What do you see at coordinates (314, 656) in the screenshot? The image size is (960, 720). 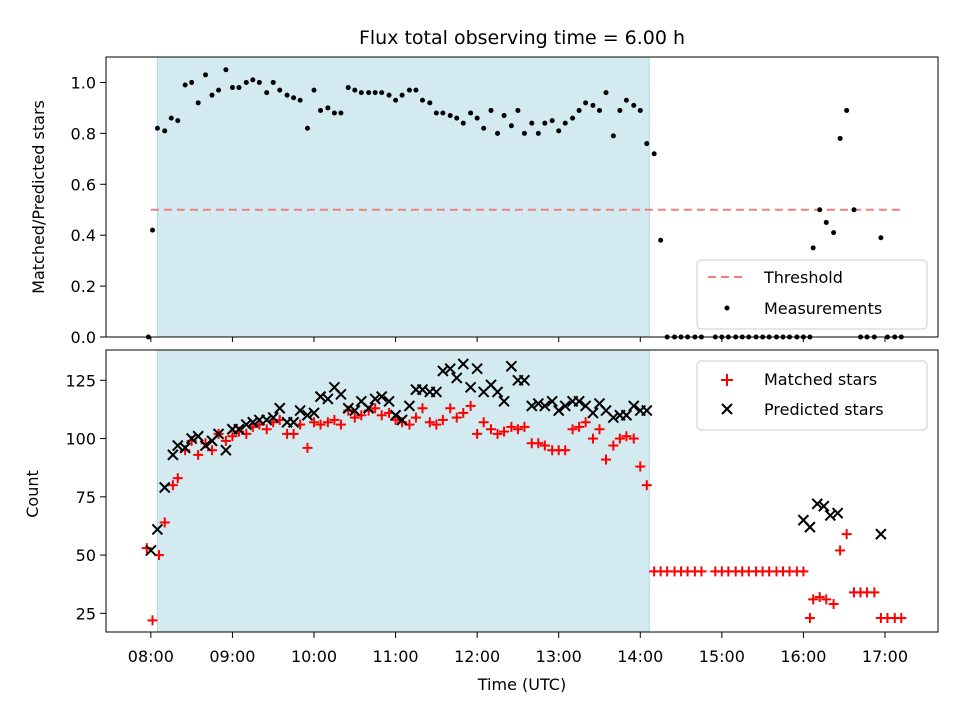 I see `x-tick-label: 10:00` at bounding box center [314, 656].